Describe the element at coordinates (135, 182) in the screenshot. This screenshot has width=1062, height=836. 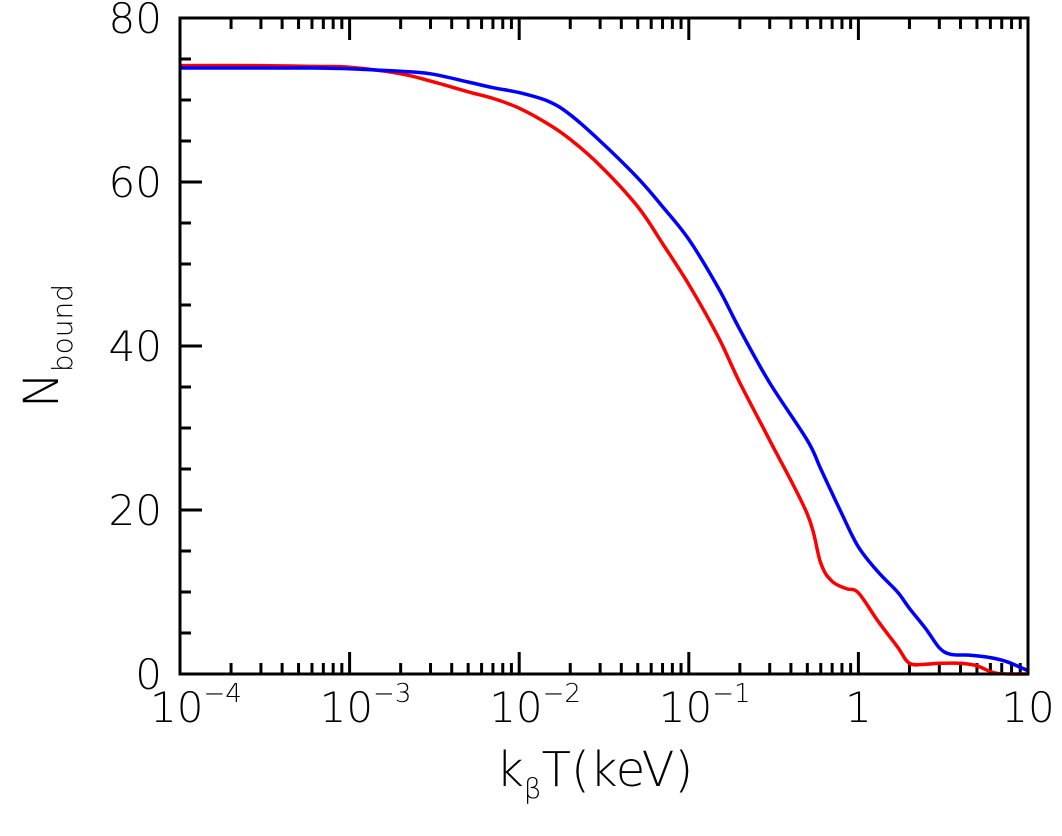
I see `y-tick-label: 60` at that location.